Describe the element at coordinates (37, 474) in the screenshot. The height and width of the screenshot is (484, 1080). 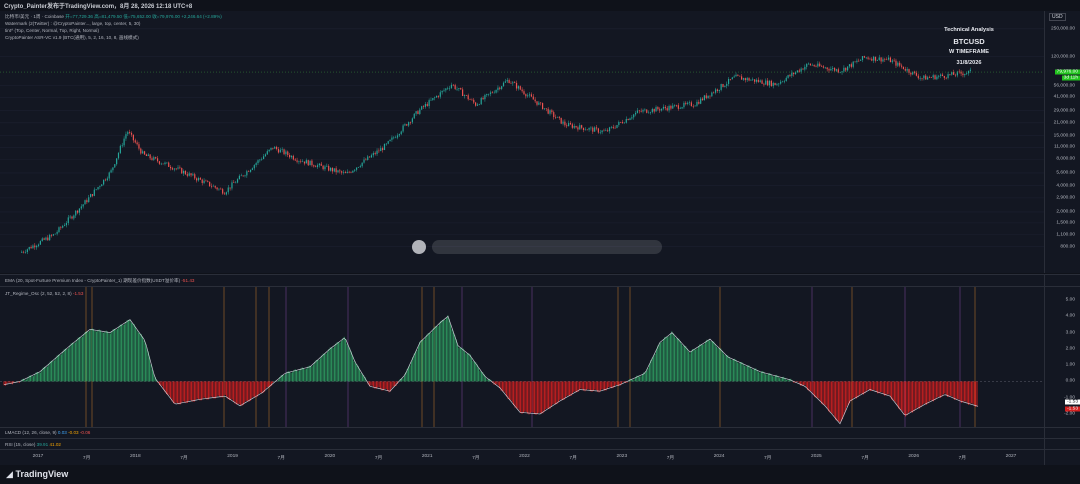
I see `tradingview-logo: ◢ TradingView` at that location.